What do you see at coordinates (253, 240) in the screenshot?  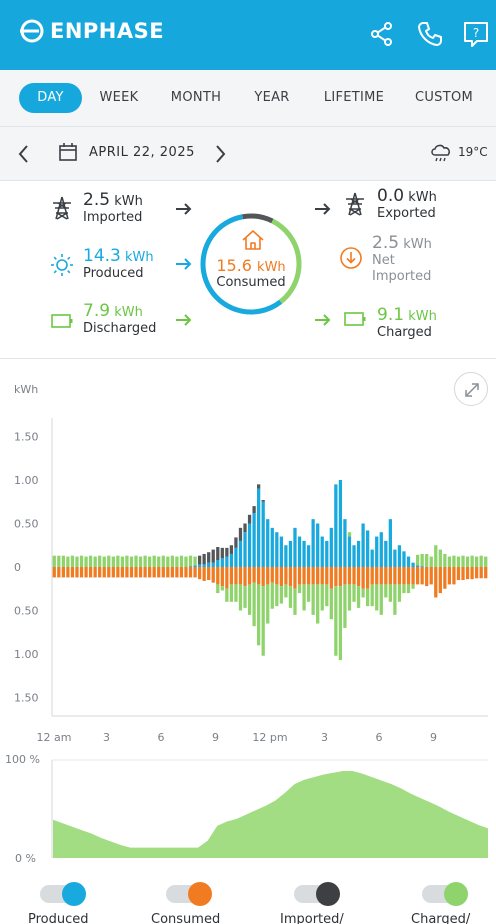 I see `house-icon` at bounding box center [253, 240].